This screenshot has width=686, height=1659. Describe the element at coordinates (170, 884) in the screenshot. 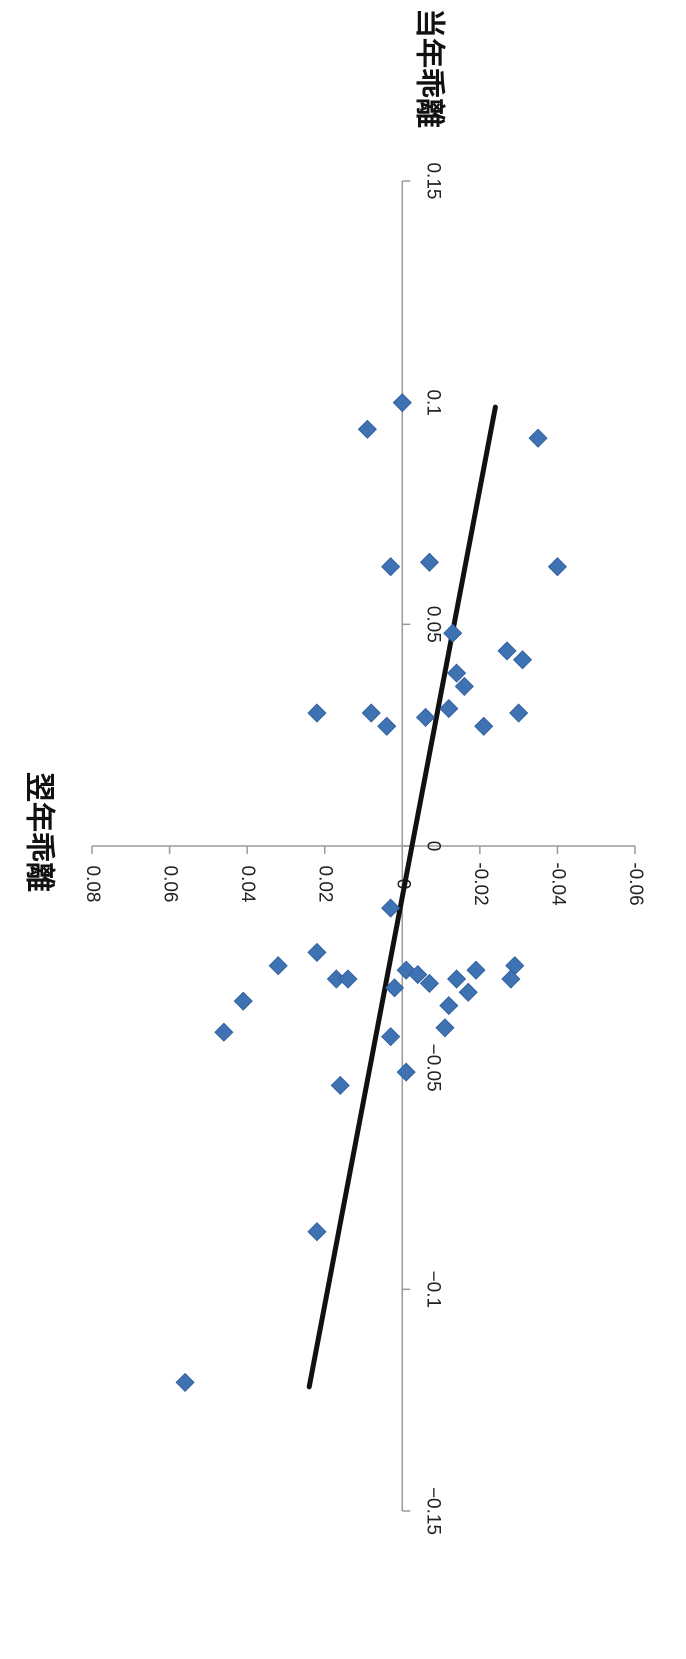

I see `y-tick-label: 0.06` at that location.